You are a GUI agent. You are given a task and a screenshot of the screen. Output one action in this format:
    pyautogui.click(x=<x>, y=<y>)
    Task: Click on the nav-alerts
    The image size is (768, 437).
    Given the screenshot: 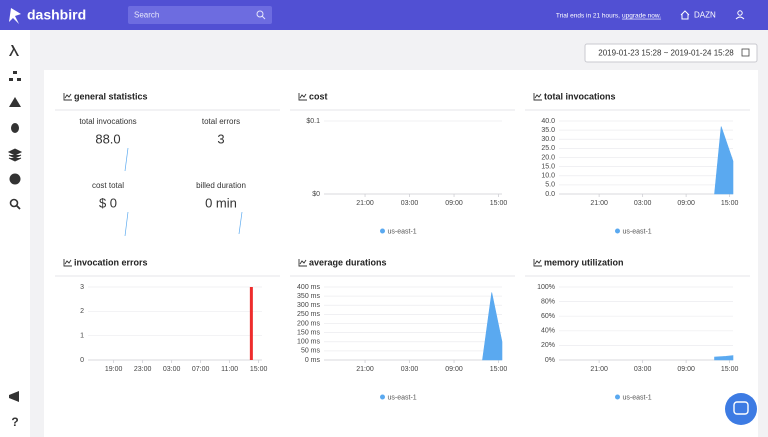 What is the action you would take?
    pyautogui.click(x=15, y=102)
    